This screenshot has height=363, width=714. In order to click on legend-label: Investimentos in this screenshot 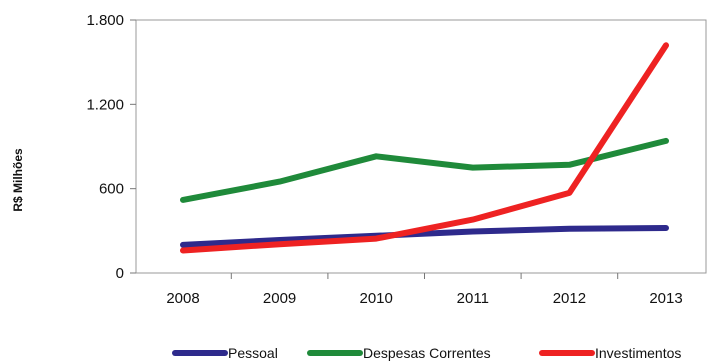, I will do `click(638, 353)`.